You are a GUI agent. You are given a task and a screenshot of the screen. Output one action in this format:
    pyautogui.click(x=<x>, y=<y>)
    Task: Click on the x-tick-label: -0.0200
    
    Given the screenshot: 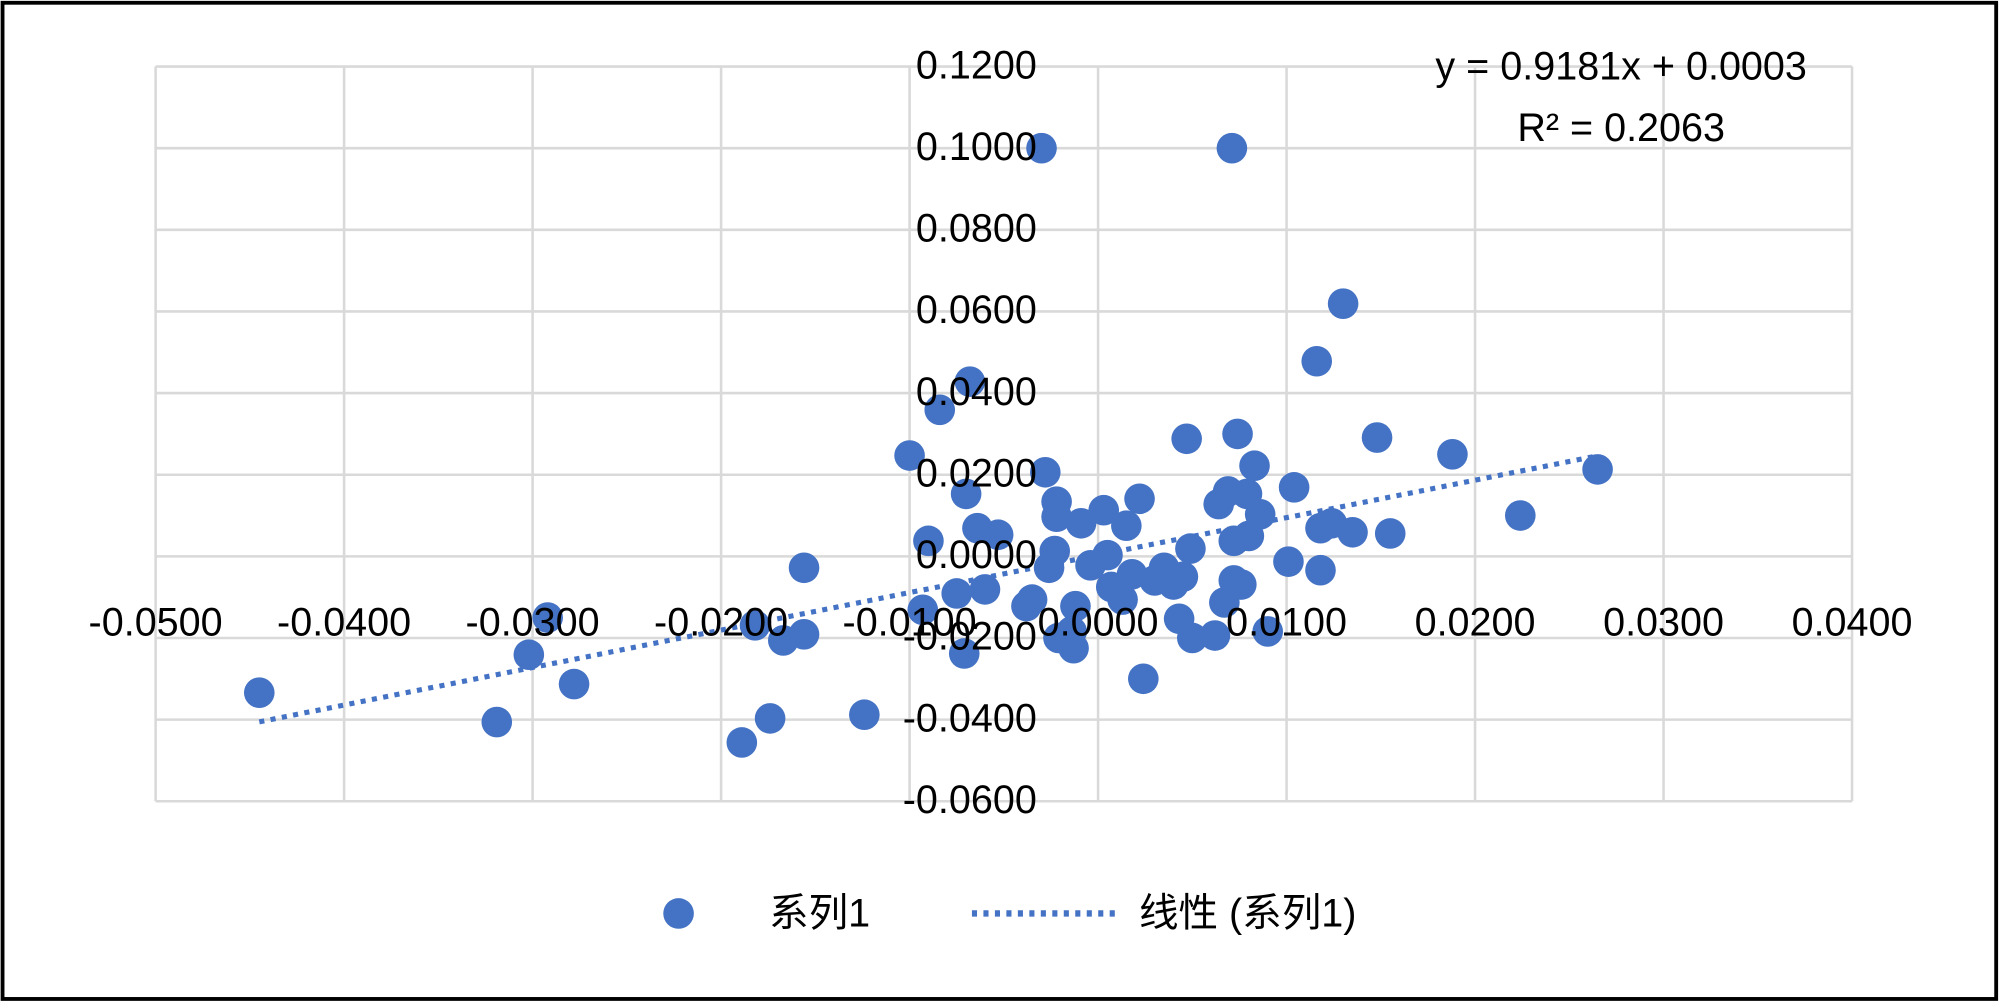 What is the action you would take?
    pyautogui.click(x=721, y=623)
    